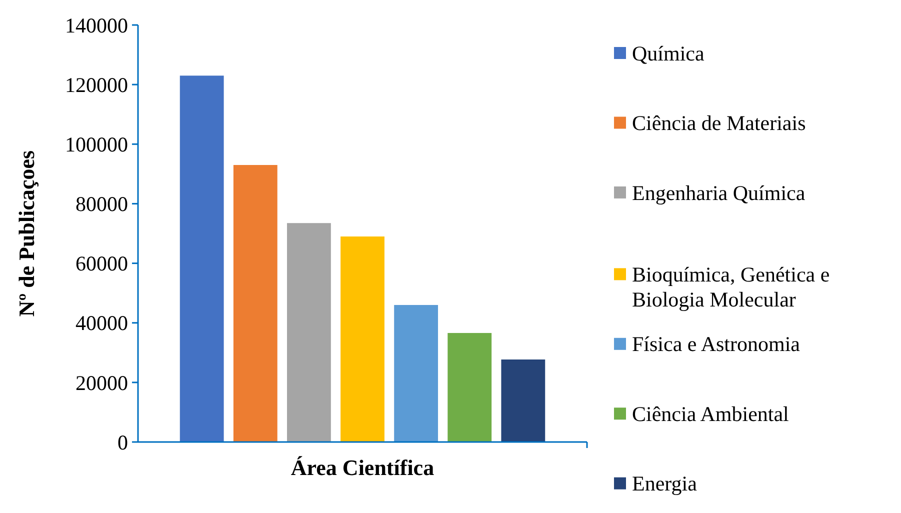 The width and height of the screenshot is (901, 513). What do you see at coordinates (102, 382) in the screenshot?
I see `y-tick-label: 20000` at bounding box center [102, 382].